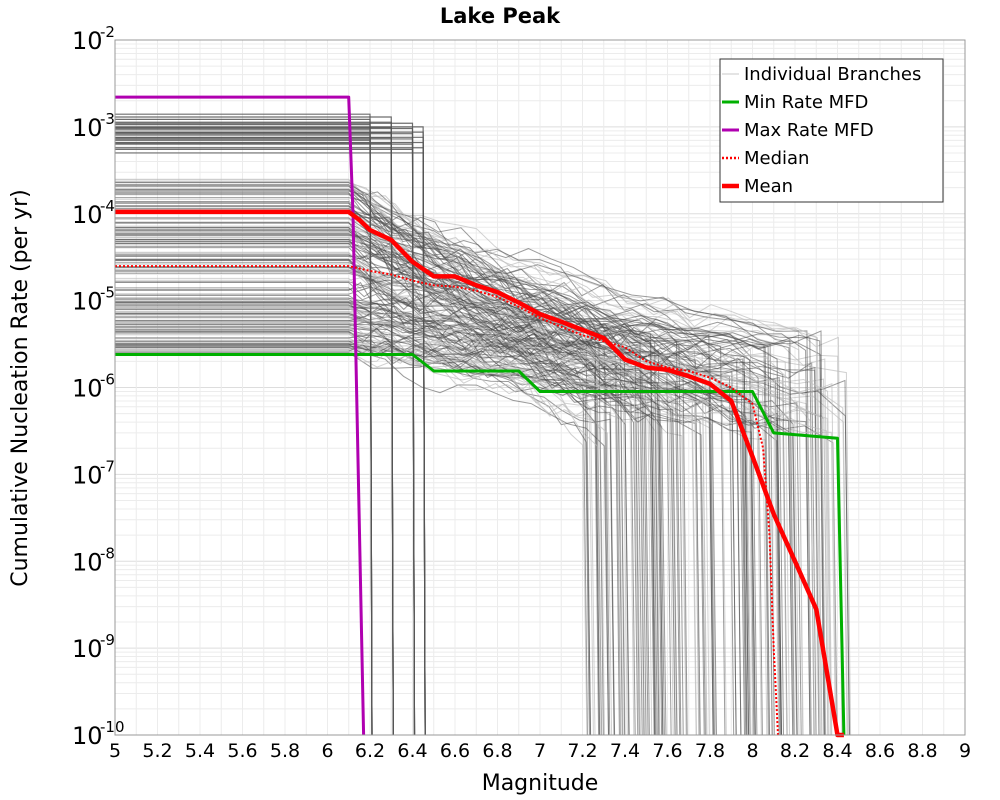 Image resolution: width=1000 pixels, height=800 pixels. What do you see at coordinates (667, 751) in the screenshot?
I see `x-tick-label: 7.6` at bounding box center [667, 751].